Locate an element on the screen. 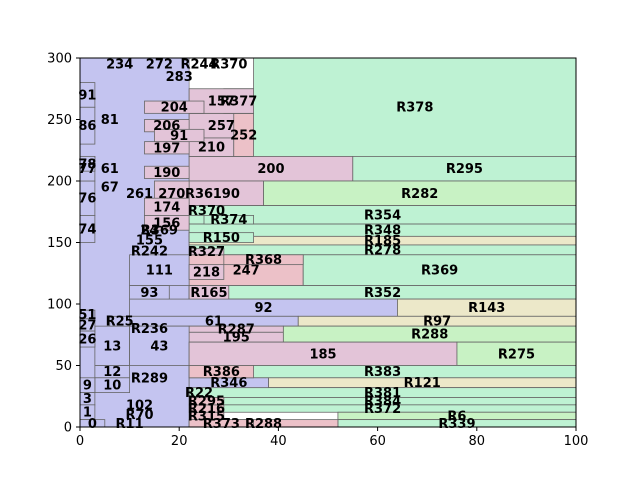 The width and height of the screenshot is (640, 480). treemap-rect-label: R275 is located at coordinates (516, 354).